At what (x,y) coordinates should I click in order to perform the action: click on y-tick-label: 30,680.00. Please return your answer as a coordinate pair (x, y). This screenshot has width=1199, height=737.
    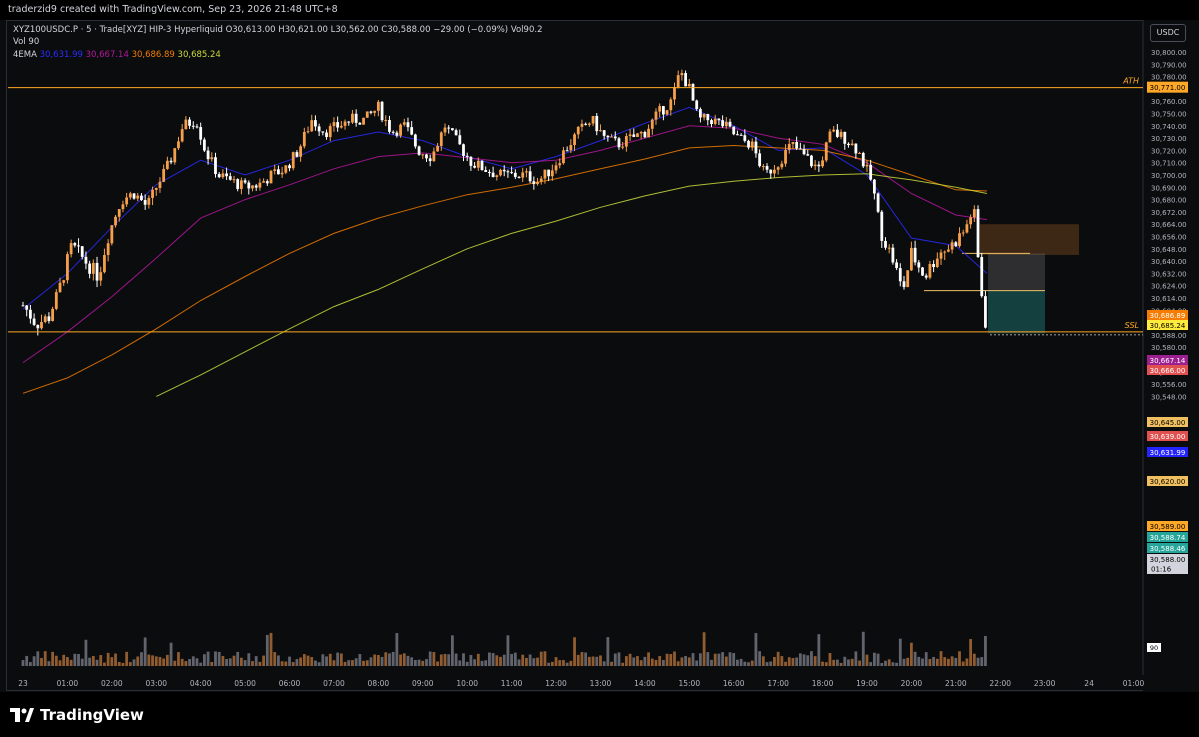
    Looking at the image, I should click on (1169, 201).